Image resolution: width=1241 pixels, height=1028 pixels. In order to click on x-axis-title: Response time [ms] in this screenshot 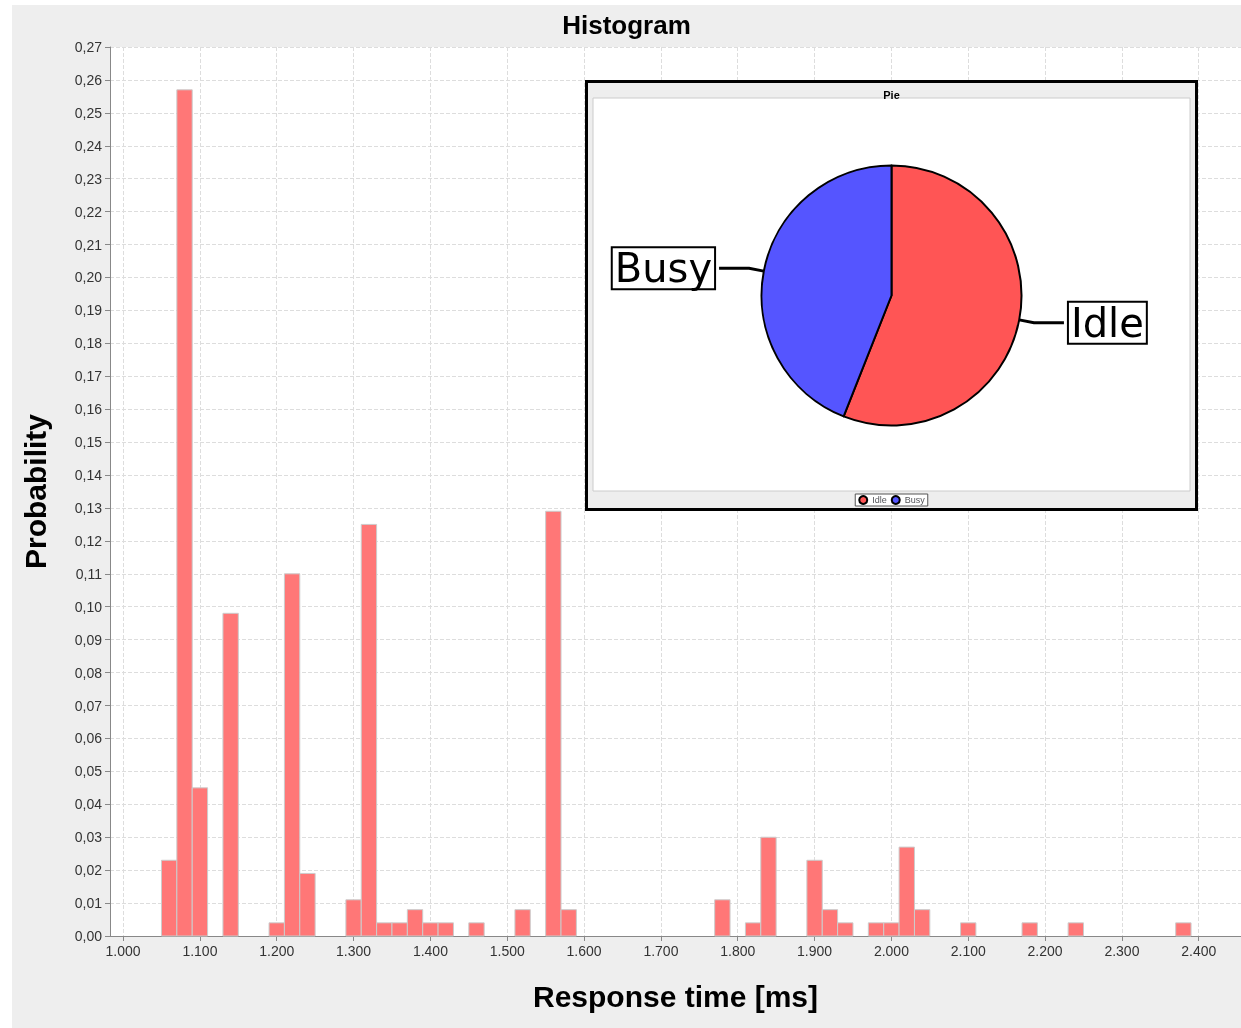, I will do `click(675, 996)`.